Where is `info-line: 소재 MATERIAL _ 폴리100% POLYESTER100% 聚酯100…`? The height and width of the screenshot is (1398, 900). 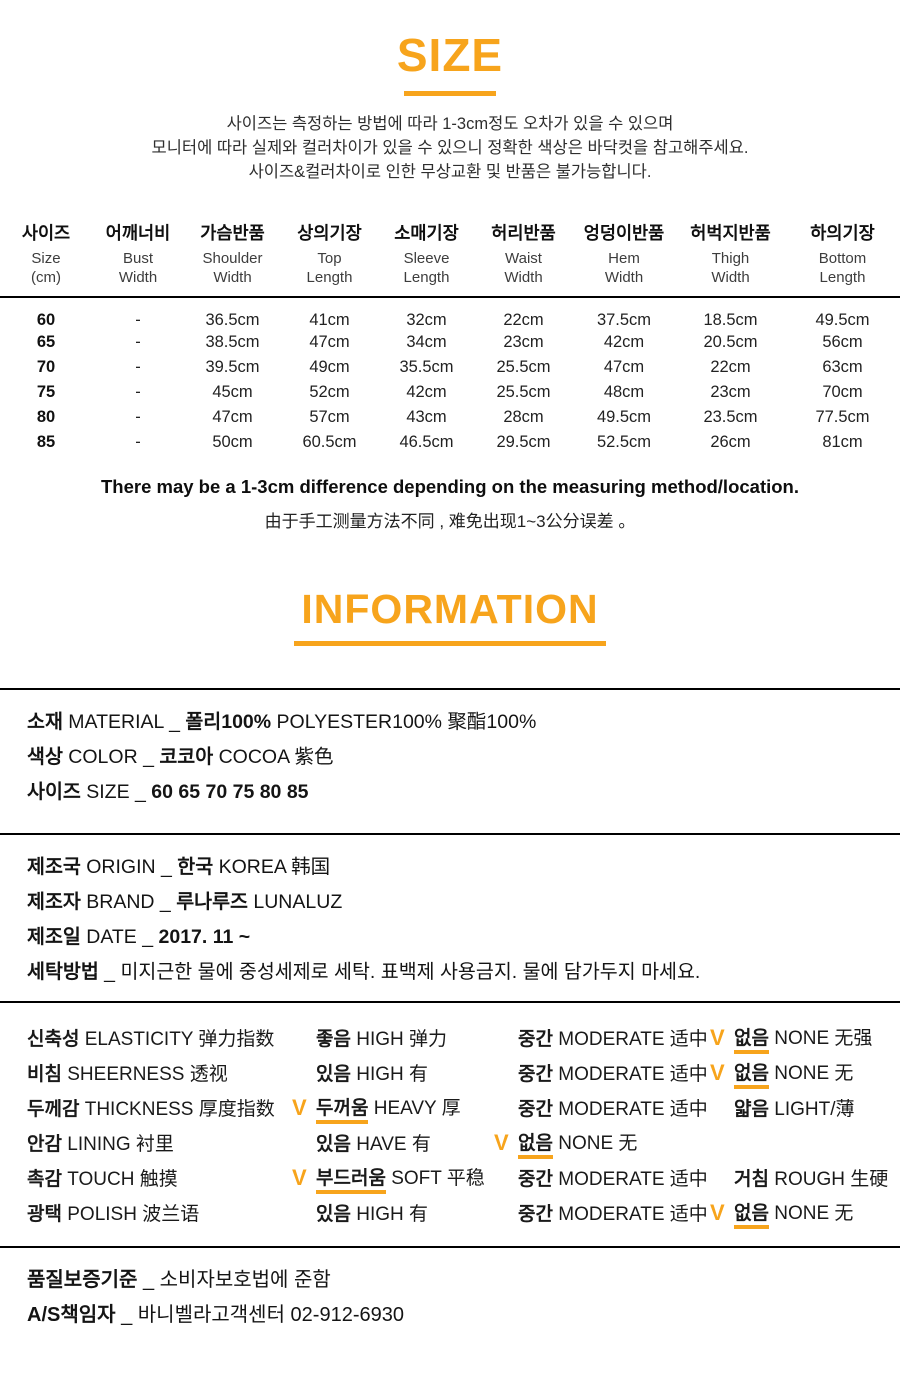
info-line: 소재 MATERIAL _ 폴리100% POLYESTER100% 聚酯100… is located at coordinates (458, 722).